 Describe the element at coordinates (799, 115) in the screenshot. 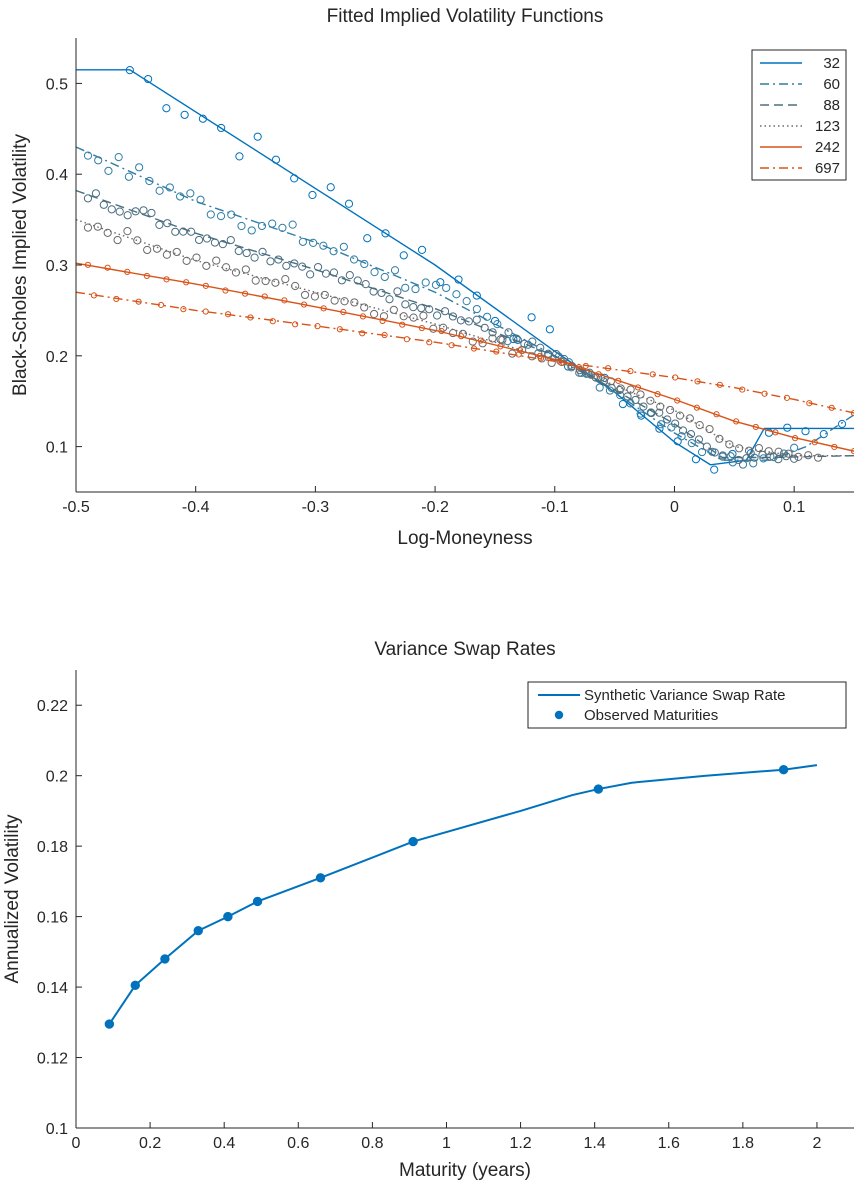

I see `chart1-legend-box` at that location.